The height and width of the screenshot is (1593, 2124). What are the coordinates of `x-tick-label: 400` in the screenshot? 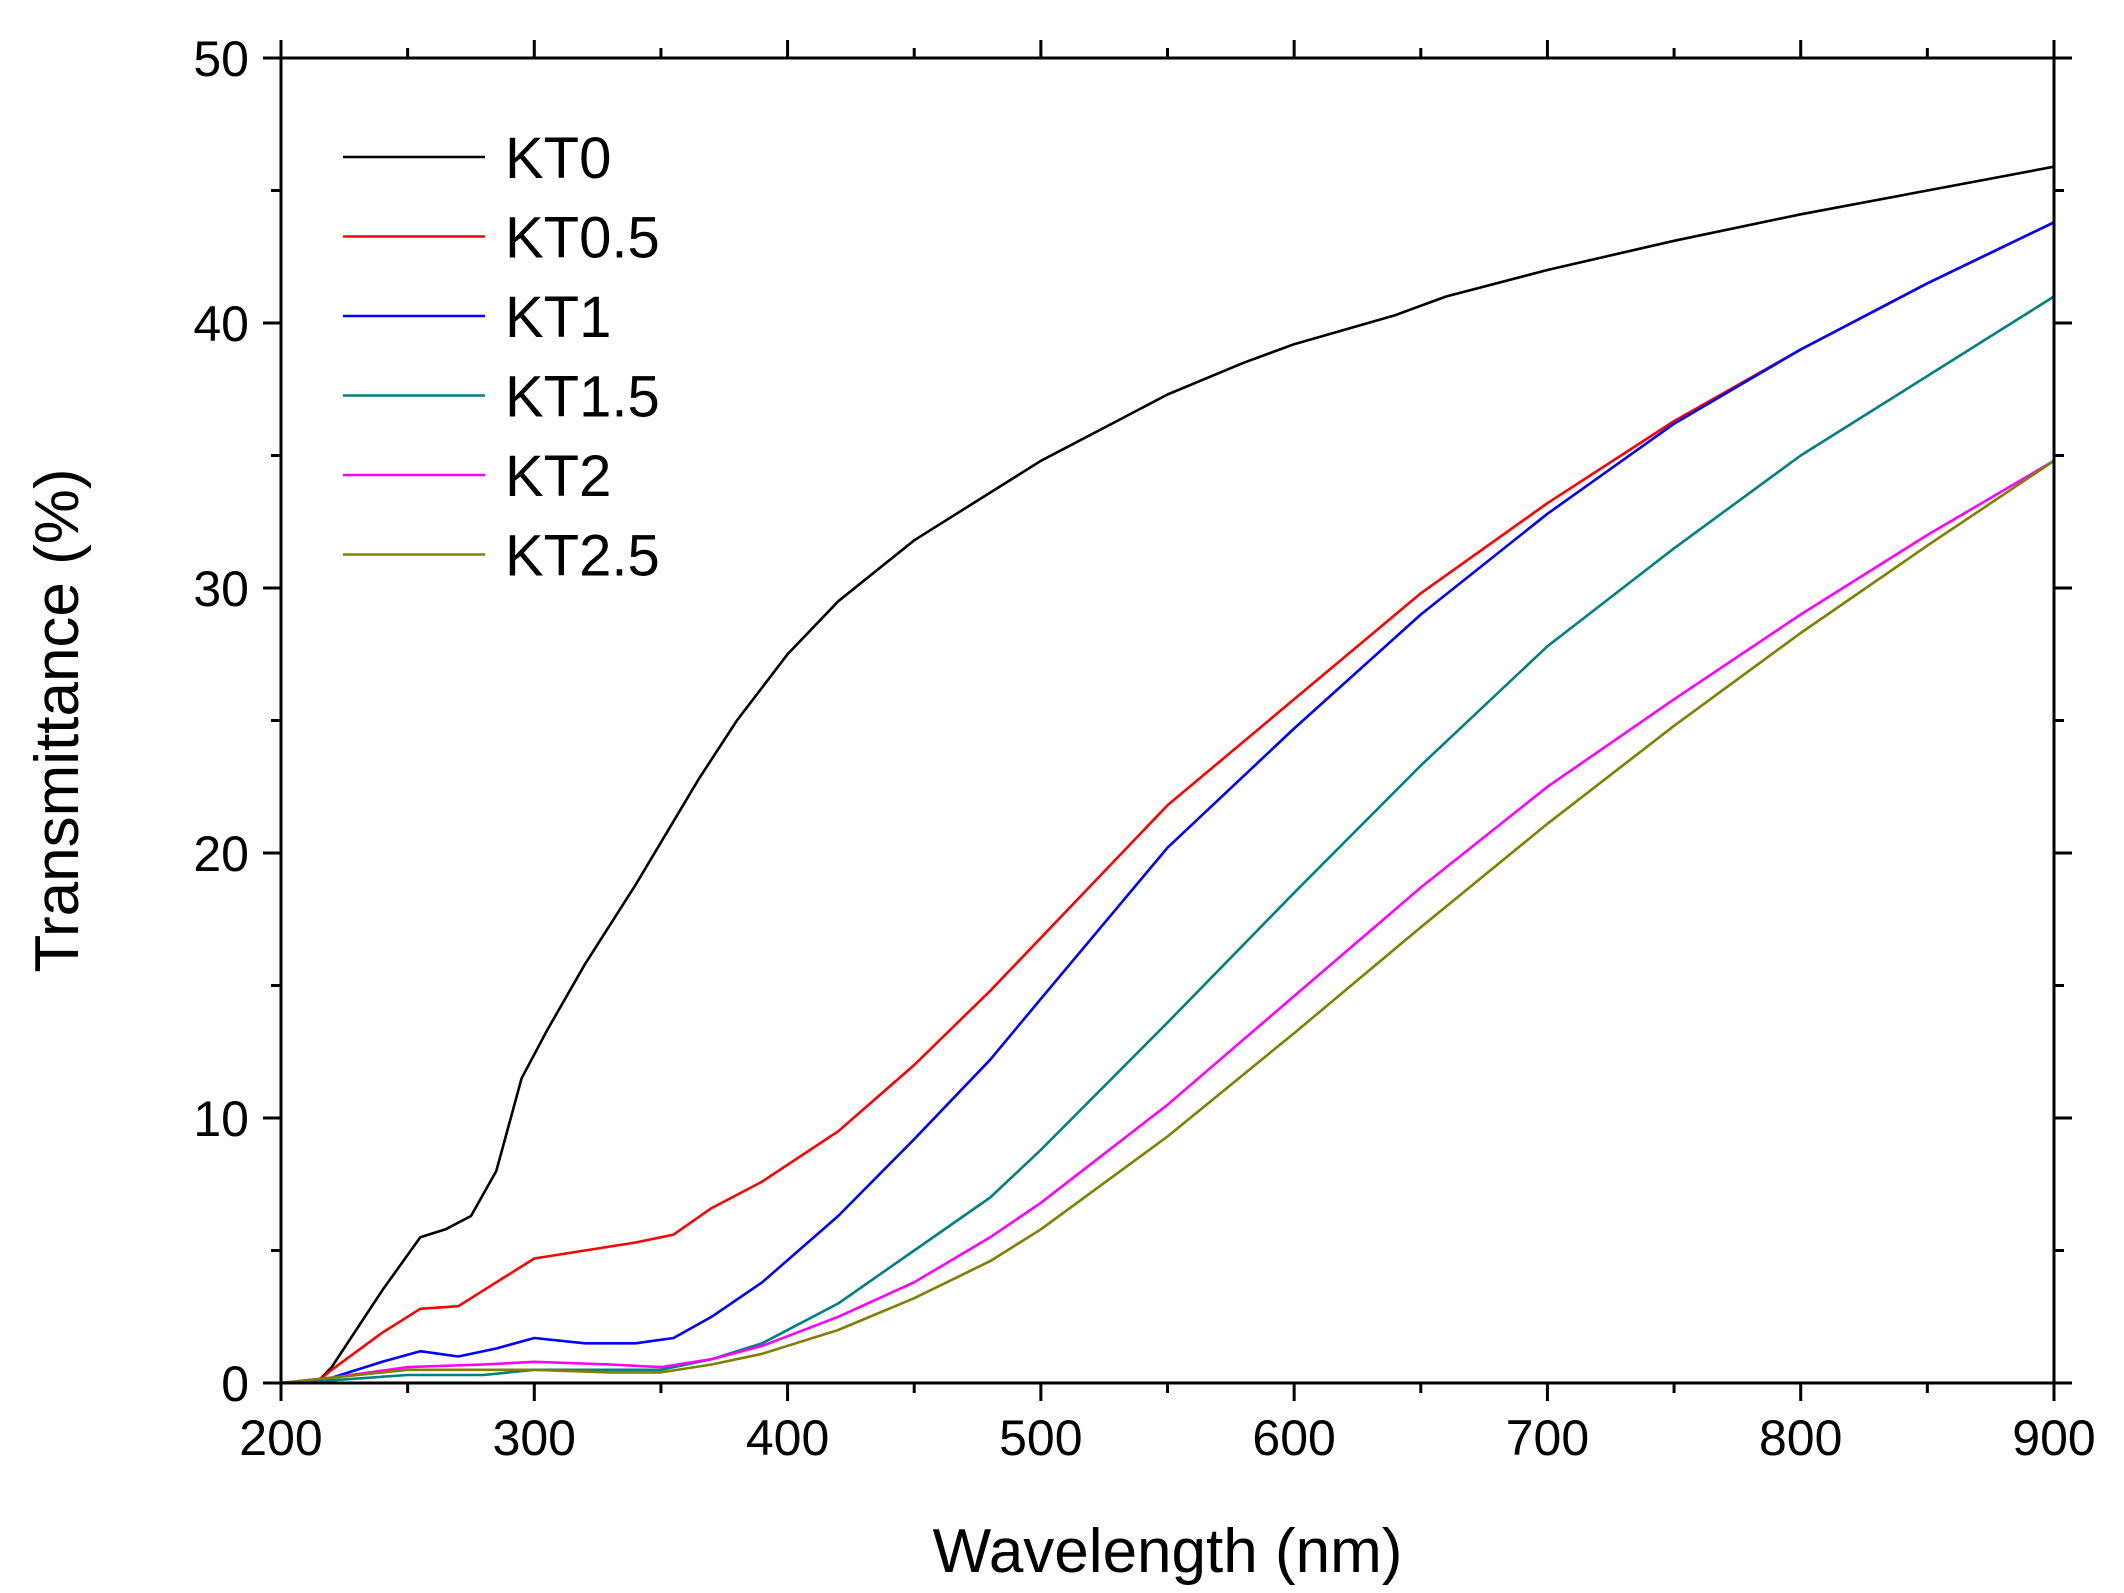 It's located at (787, 1438).